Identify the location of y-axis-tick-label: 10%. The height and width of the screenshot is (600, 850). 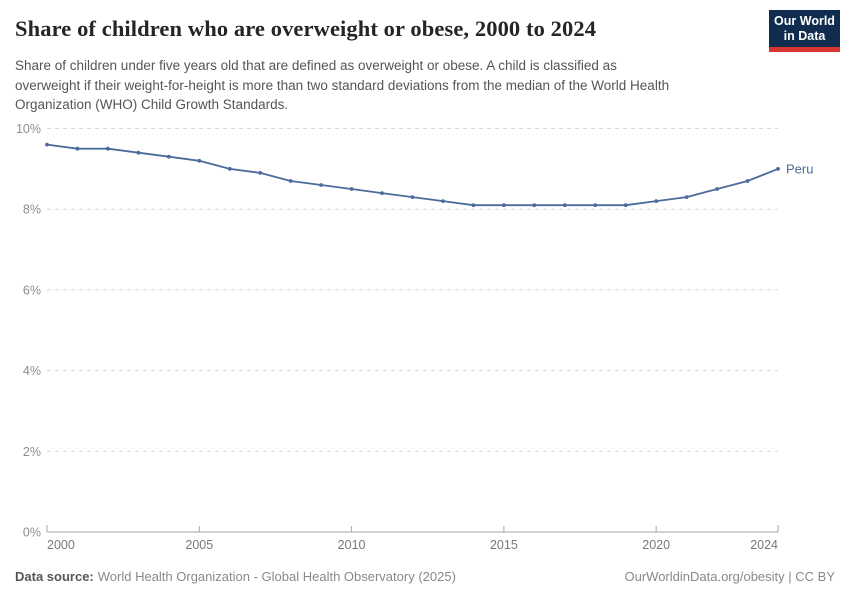
(28, 129).